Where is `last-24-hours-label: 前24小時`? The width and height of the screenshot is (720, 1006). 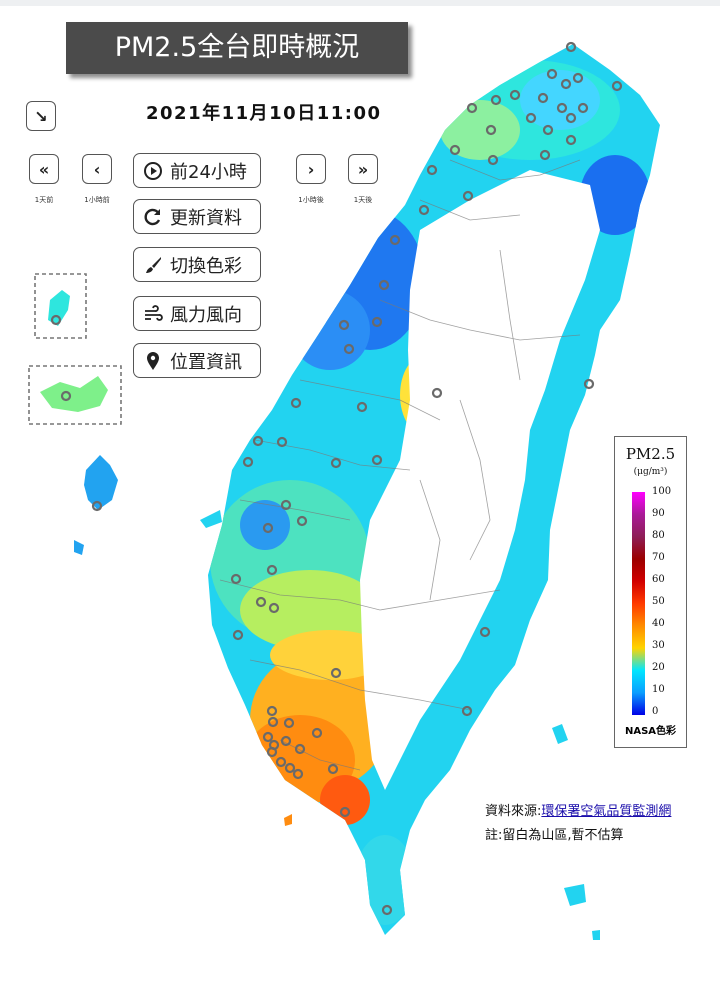 last-24-hours-label: 前24小時 is located at coordinates (208, 172).